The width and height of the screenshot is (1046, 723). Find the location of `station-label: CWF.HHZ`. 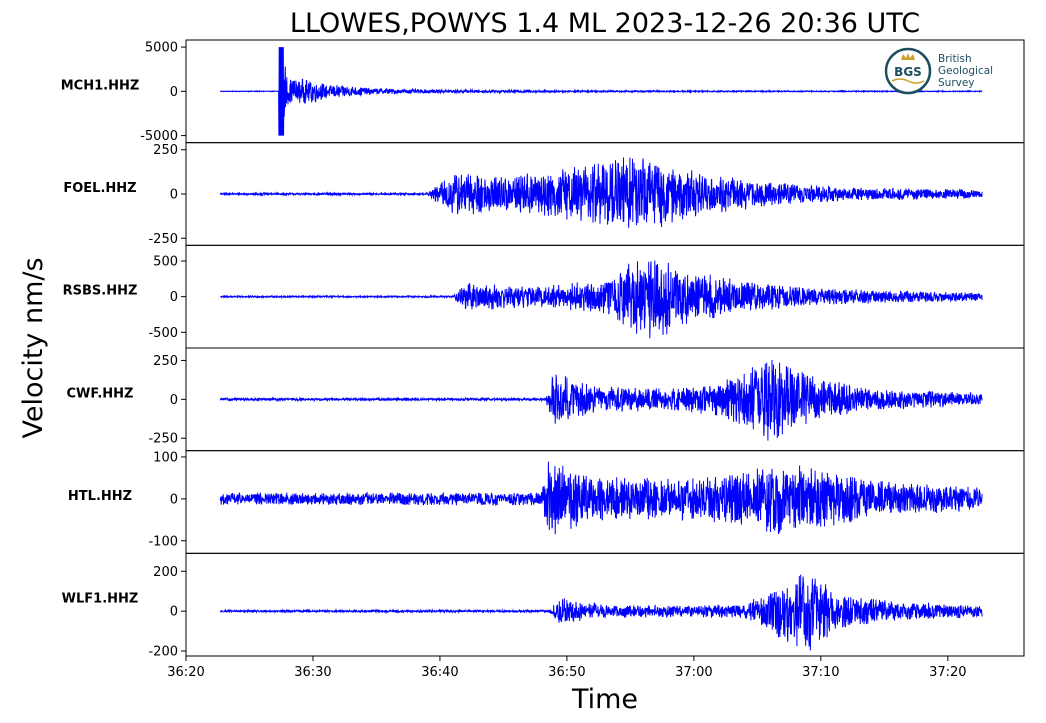

station-label: CWF.HHZ is located at coordinates (100, 393).